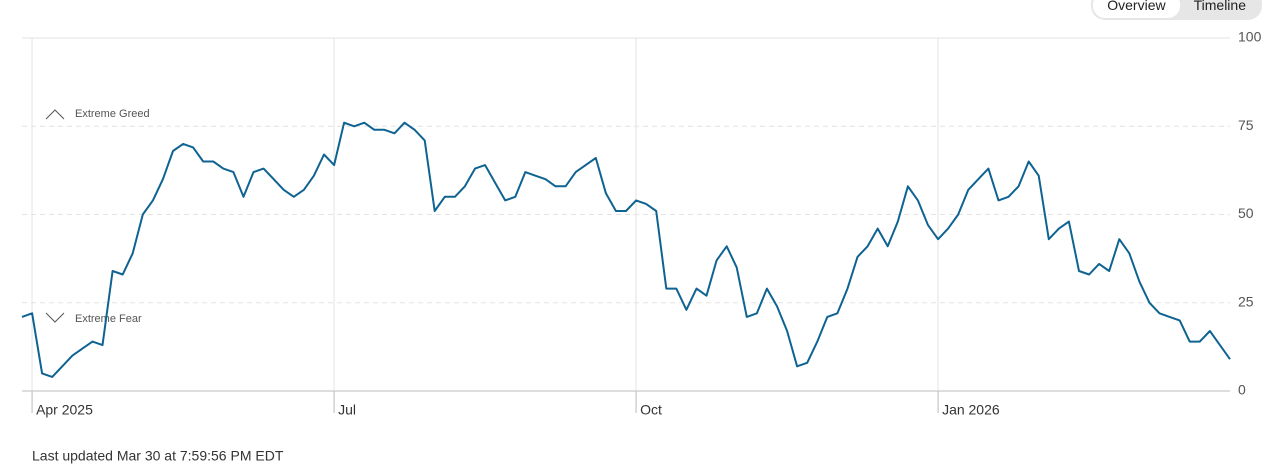 The width and height of the screenshot is (1280, 473). I want to click on footnote: Last updated Mar 30 at 7:59:56 PM EDT, so click(158, 456).